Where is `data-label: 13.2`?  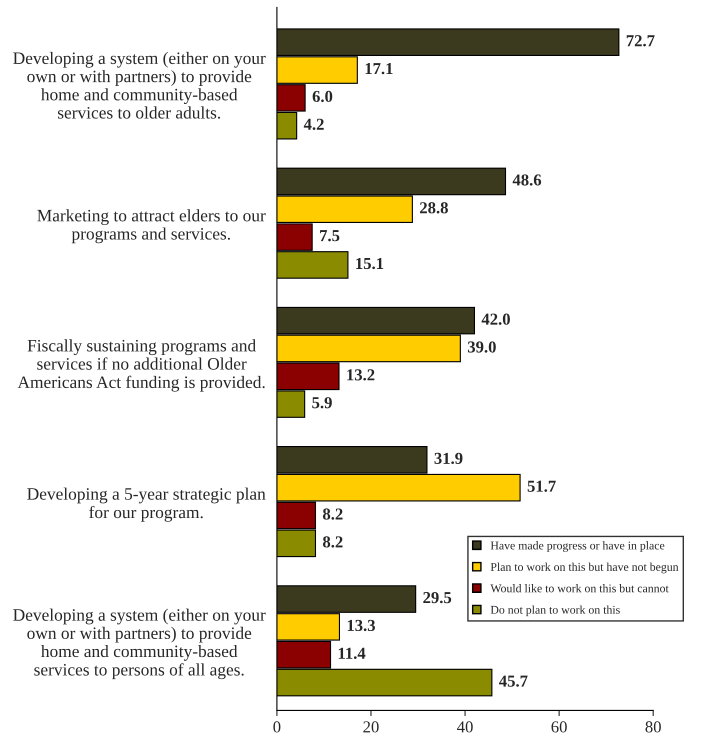 data-label: 13.2 is located at coordinates (360, 375).